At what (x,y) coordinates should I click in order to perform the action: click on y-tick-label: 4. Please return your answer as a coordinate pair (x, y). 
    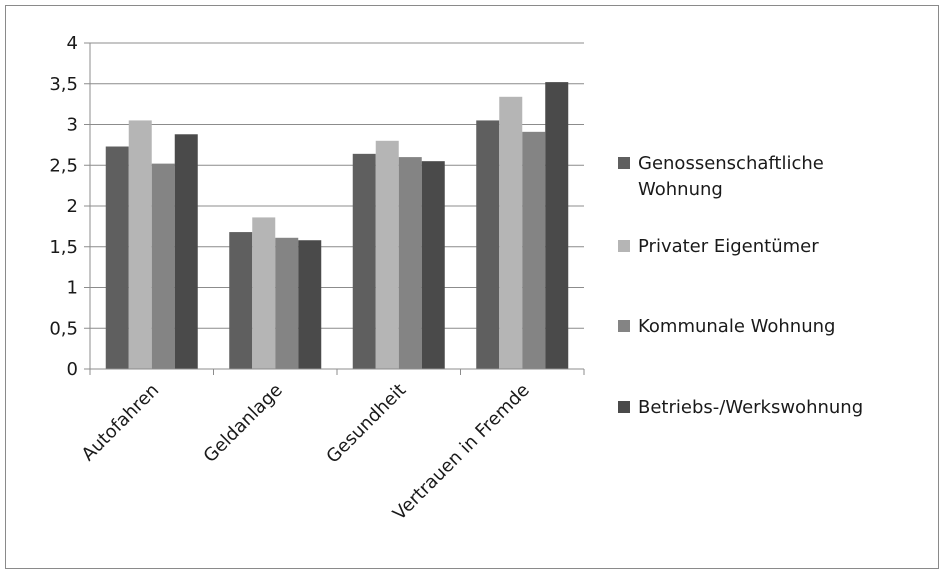
    Looking at the image, I should click on (72, 43).